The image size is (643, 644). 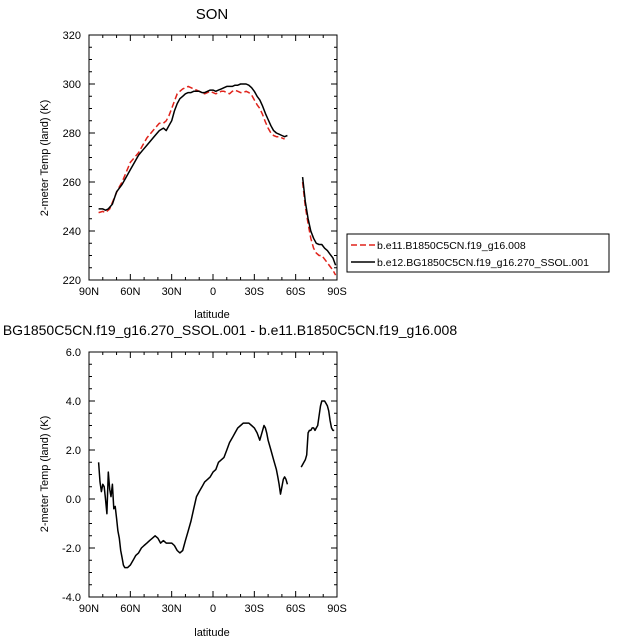 What do you see at coordinates (71, 549) in the screenshot?
I see `bot-y-tick-label: -2.0` at bounding box center [71, 549].